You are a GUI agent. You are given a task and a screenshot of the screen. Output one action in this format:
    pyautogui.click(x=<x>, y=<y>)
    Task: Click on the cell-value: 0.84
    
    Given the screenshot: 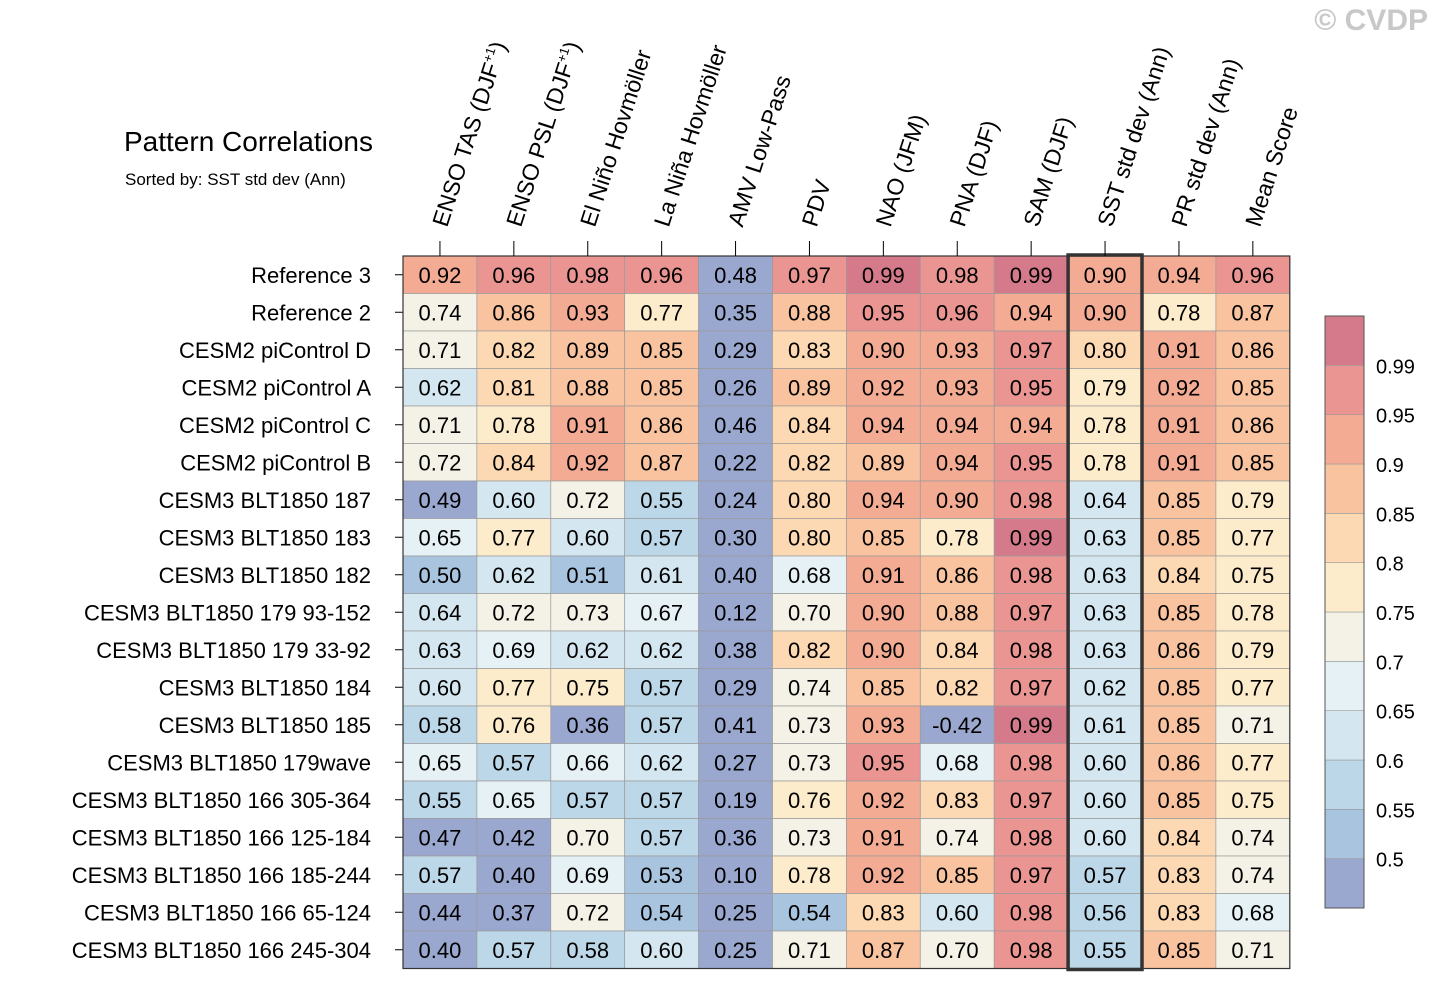 What is the action you would take?
    pyautogui.click(x=1179, y=837)
    